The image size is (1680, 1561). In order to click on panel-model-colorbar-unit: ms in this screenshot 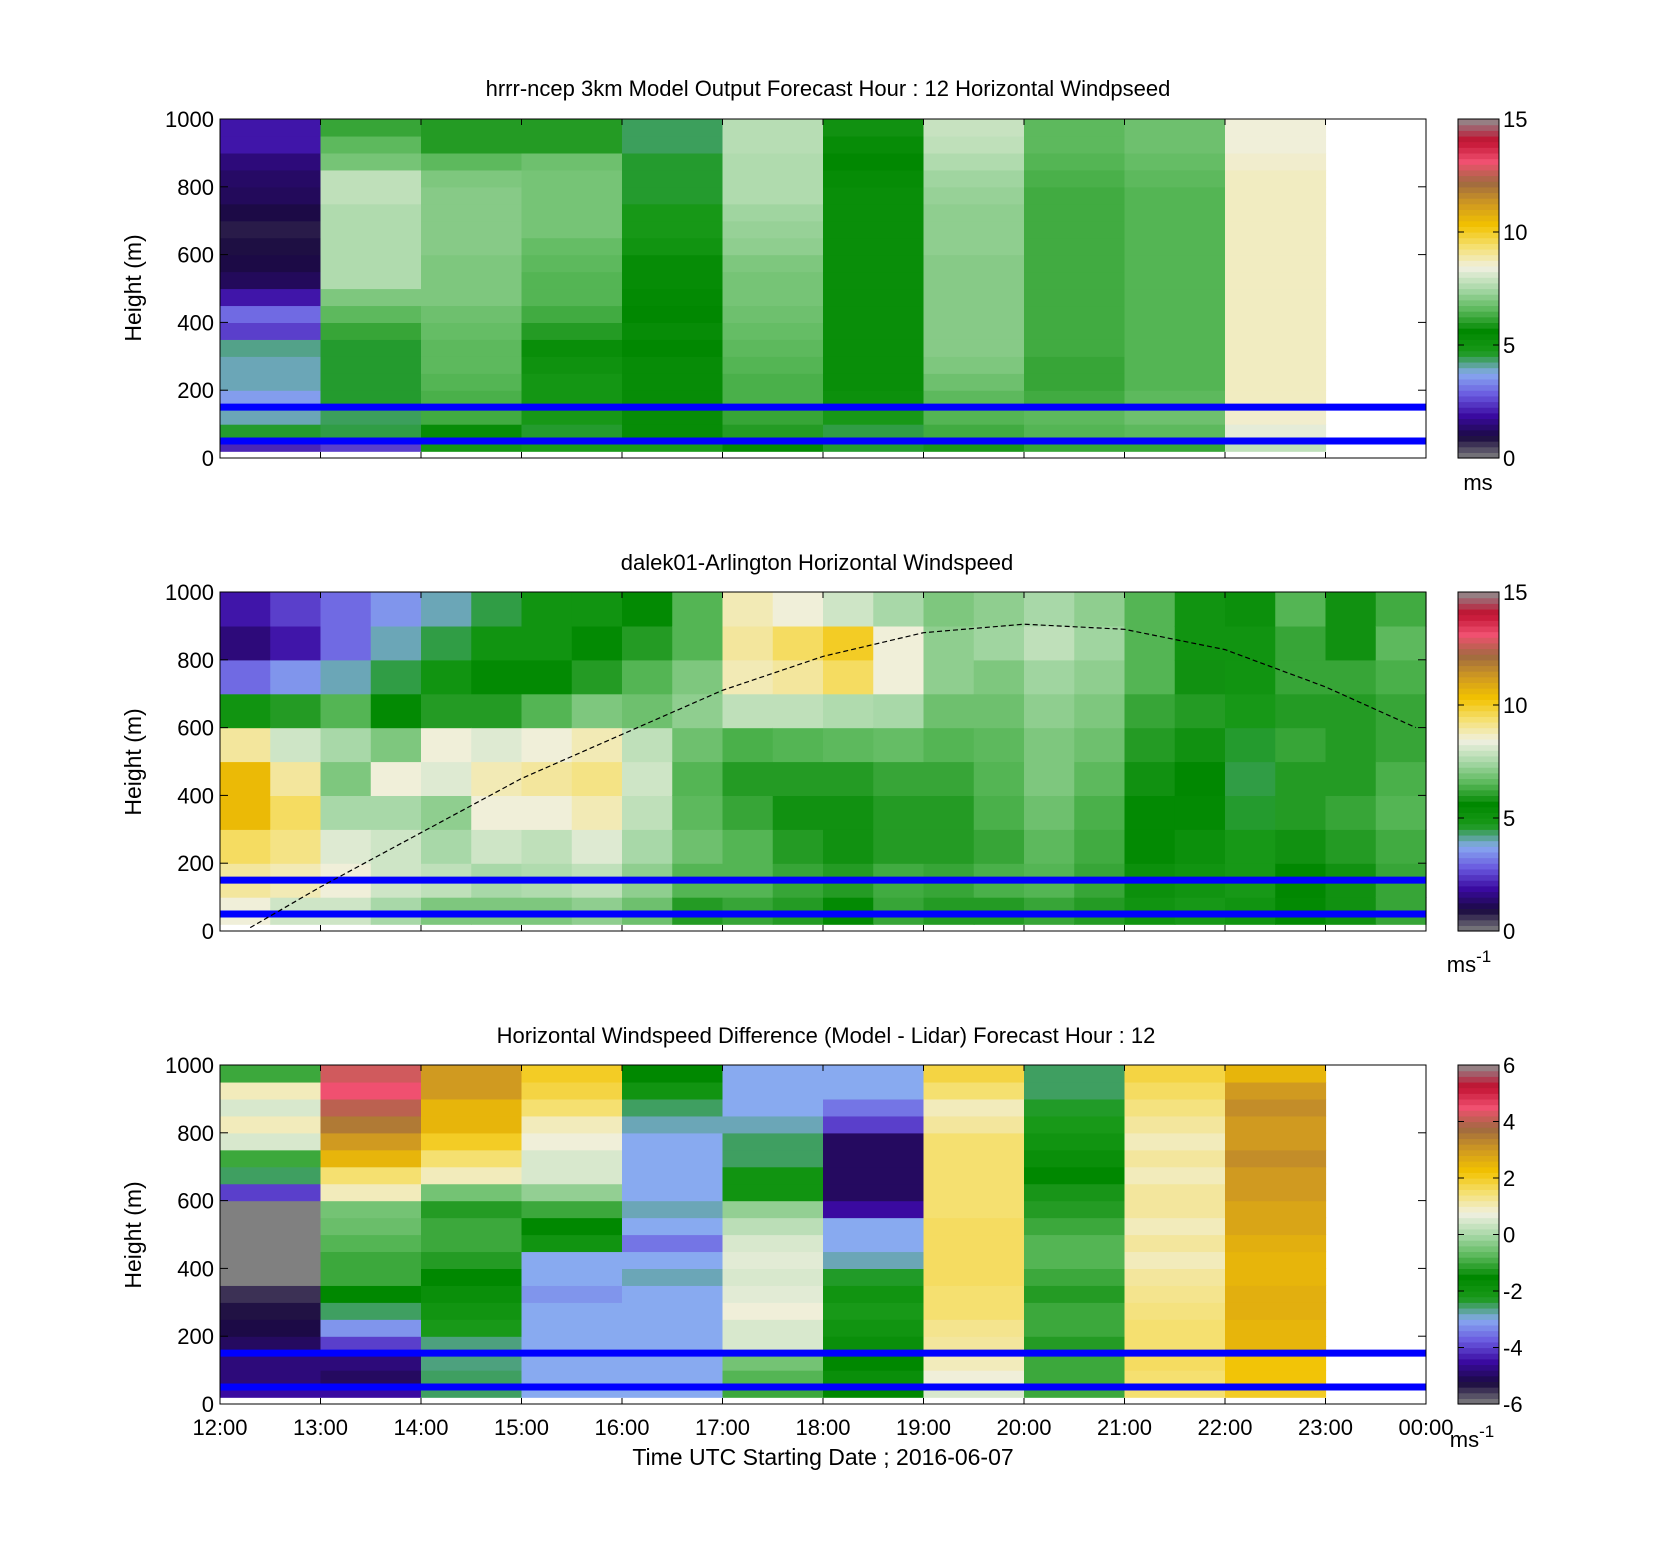, I will do `click(1477, 482)`.